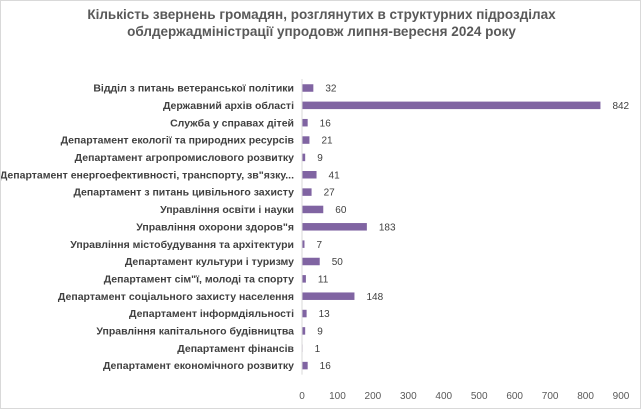  What do you see at coordinates (198, 366) in the screenshot?
I see `category-label: Департамент економічного розвитку` at bounding box center [198, 366].